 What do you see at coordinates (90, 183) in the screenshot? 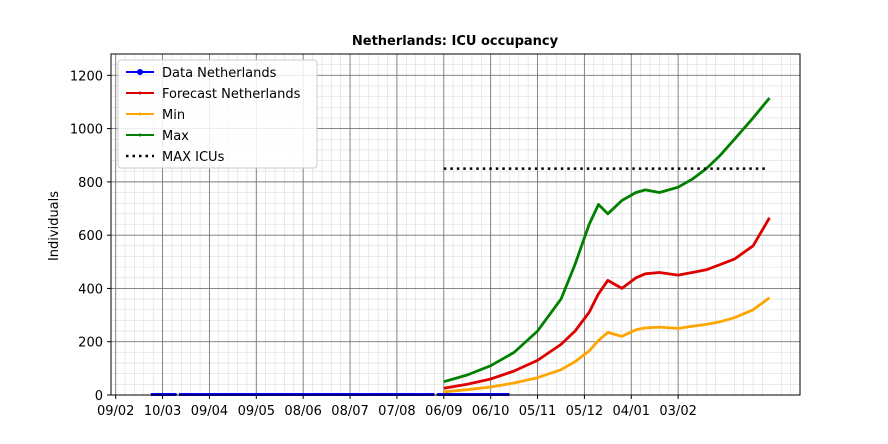
I see `y-tick-label: 800` at bounding box center [90, 183].